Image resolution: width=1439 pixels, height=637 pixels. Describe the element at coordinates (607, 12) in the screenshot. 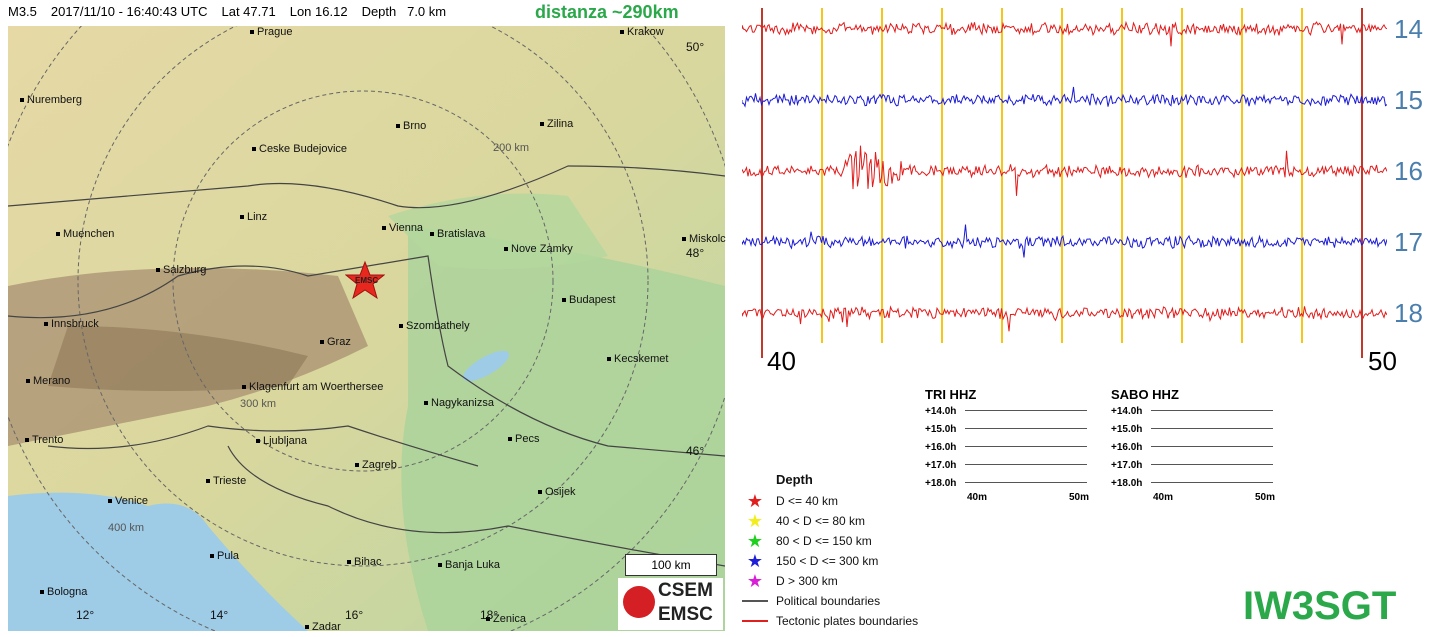

I see `distance-label: distanza ~290km` at that location.